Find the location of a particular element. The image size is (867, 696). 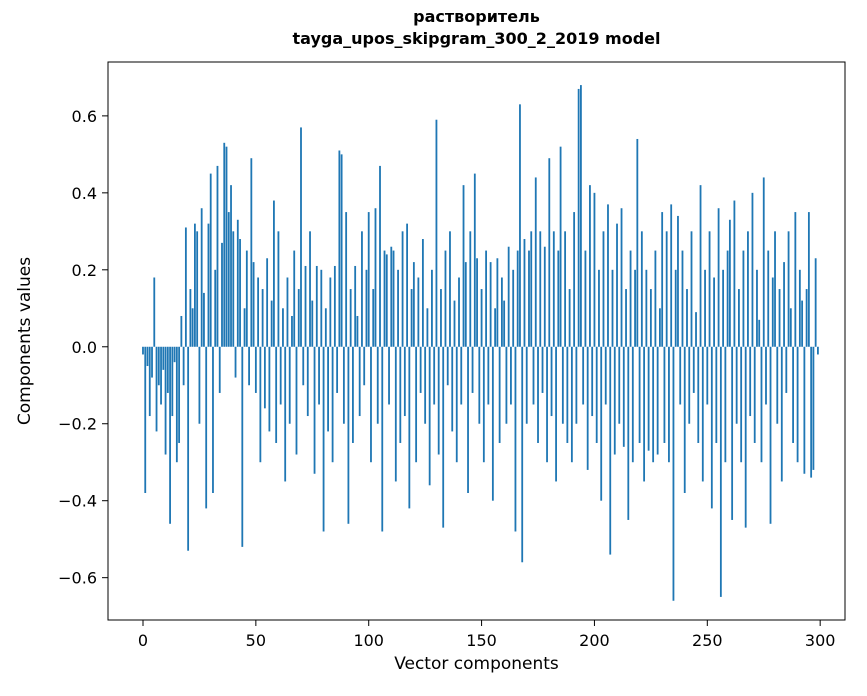

y-tick-label: −0.6 is located at coordinates (77, 578).